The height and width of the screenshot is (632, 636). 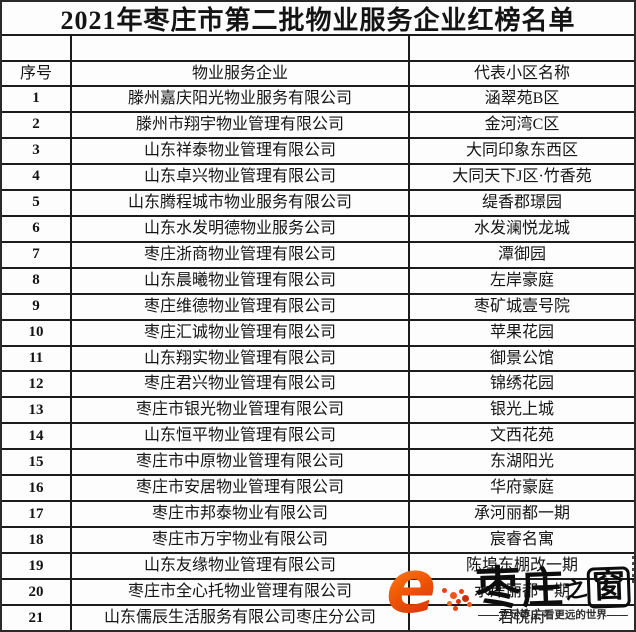 What do you see at coordinates (37, 99) in the screenshot?
I see `cell-no: 1` at bounding box center [37, 99].